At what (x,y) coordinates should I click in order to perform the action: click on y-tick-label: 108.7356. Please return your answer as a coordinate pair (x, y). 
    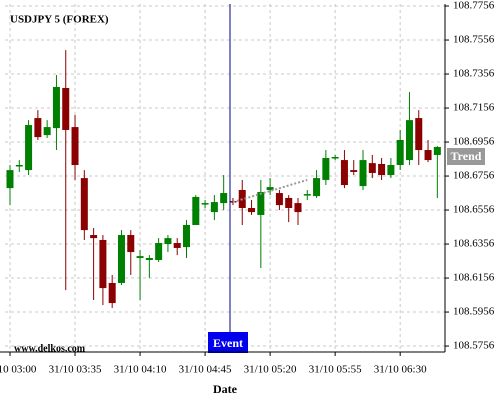
    Looking at the image, I should click on (474, 74).